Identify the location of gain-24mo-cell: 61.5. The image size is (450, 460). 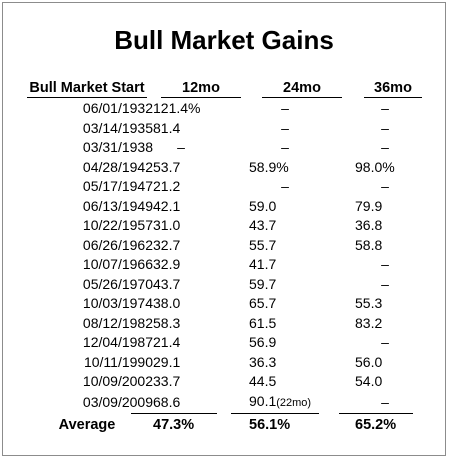
(263, 322).